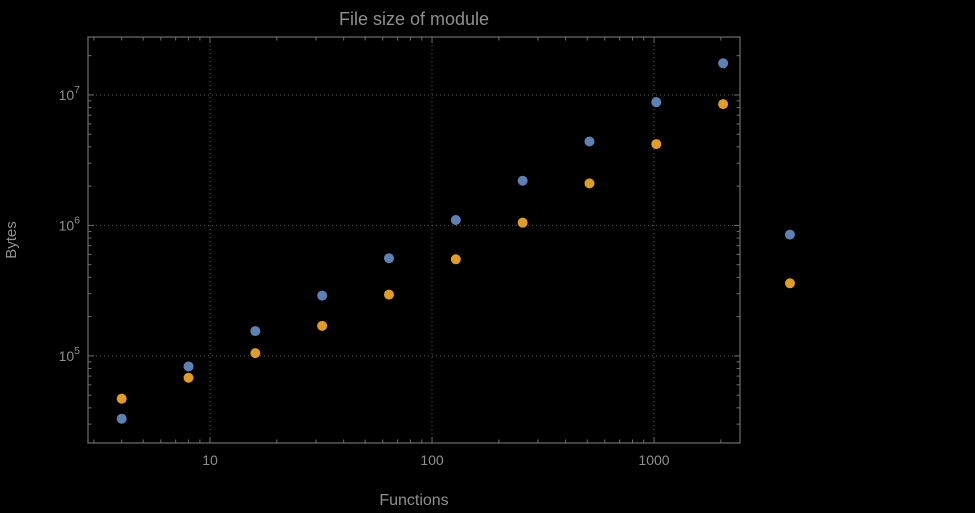 Image resolution: width=975 pixels, height=513 pixels. What do you see at coordinates (413, 500) in the screenshot?
I see `x-axis-label: Functions` at bounding box center [413, 500].